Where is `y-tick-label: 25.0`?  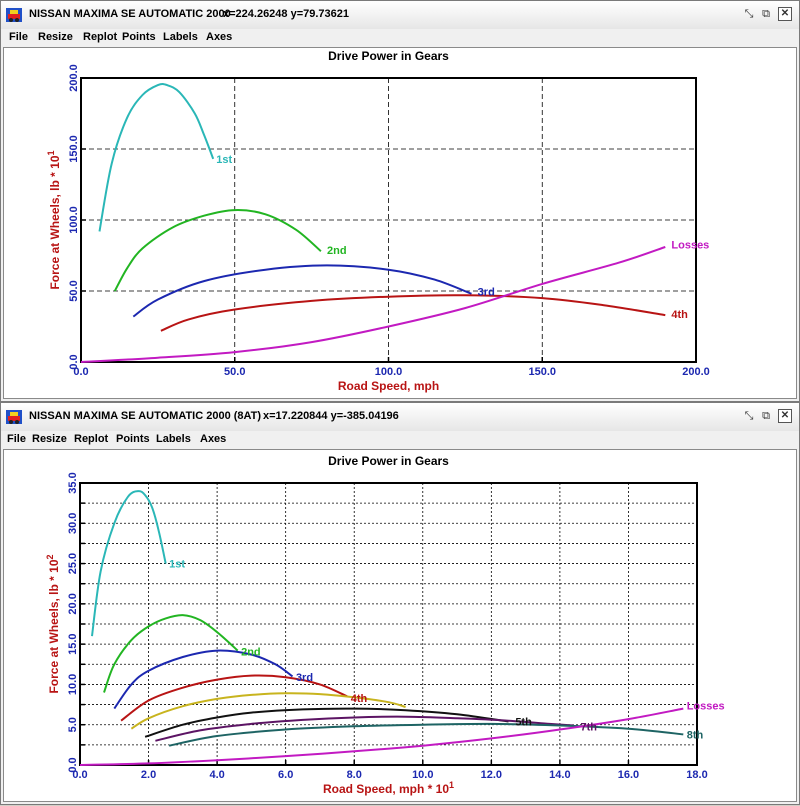
y-tick-label: 25.0 is located at coordinates (73, 563).